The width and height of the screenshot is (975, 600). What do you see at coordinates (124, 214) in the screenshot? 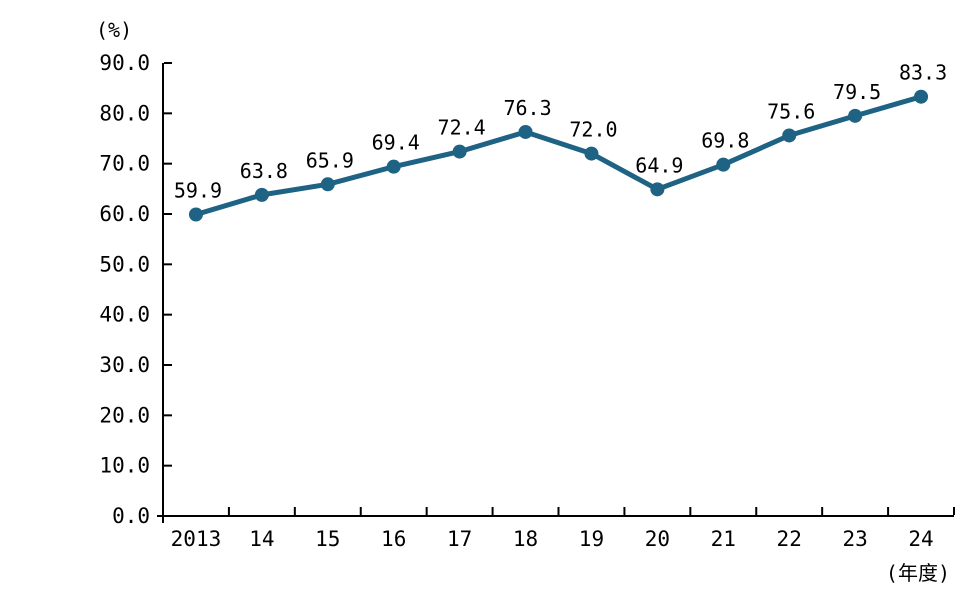
I see `y-tick-label: 60.0` at bounding box center [124, 214].